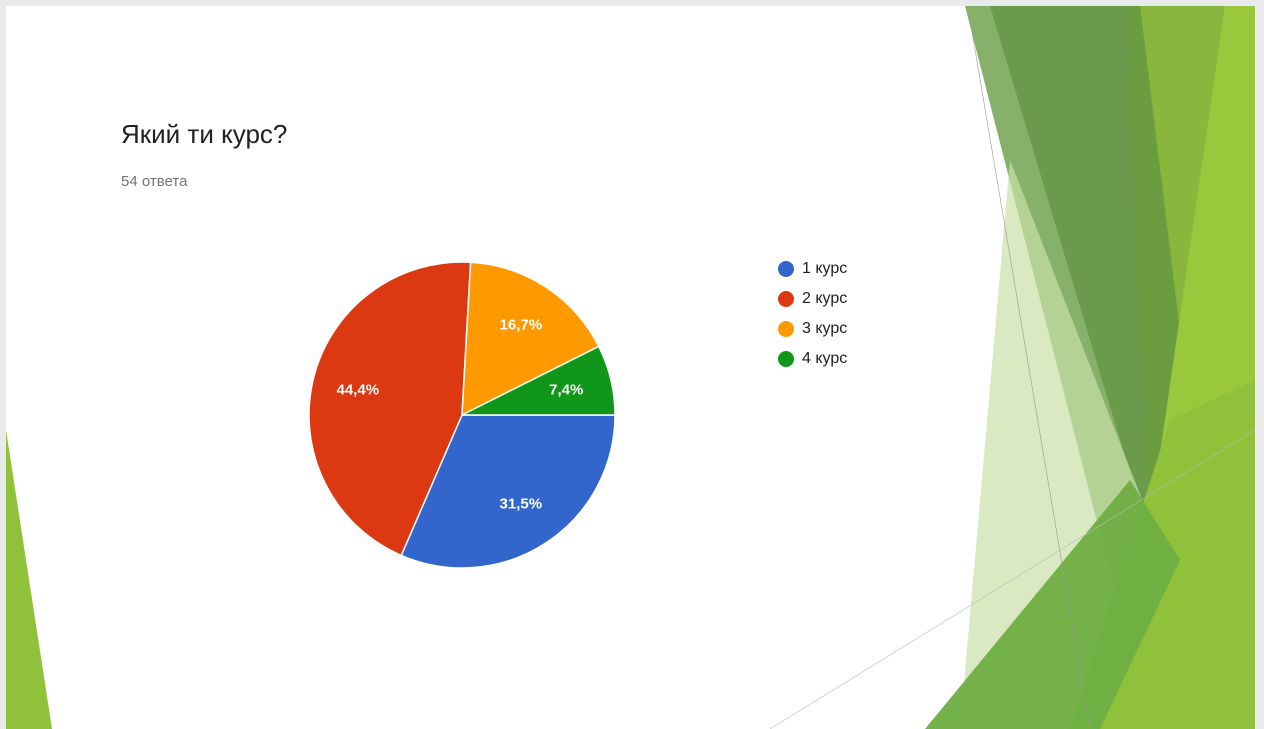  I want to click on legend-label: 1 курс, so click(824, 268).